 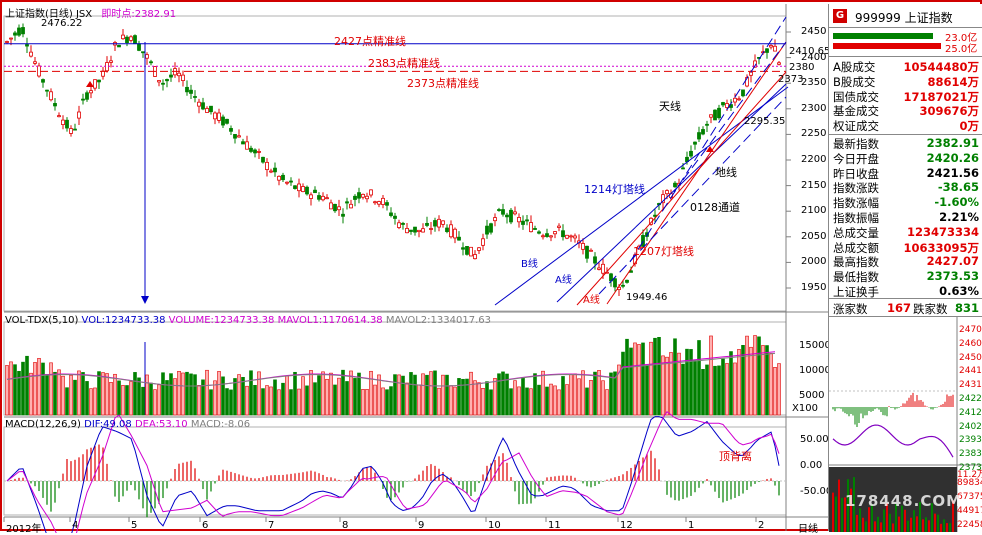 What do you see at coordinates (959, 291) in the screenshot?
I see `stat-value: 0.63%` at bounding box center [959, 291].